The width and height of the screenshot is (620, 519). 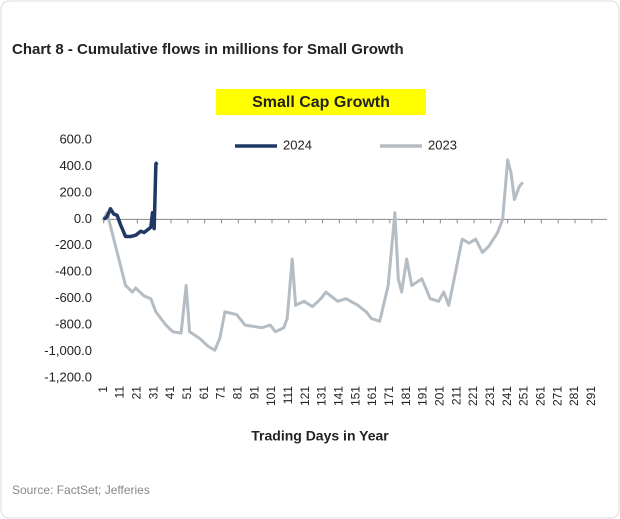 I want to click on series-line, so click(x=130, y=200).